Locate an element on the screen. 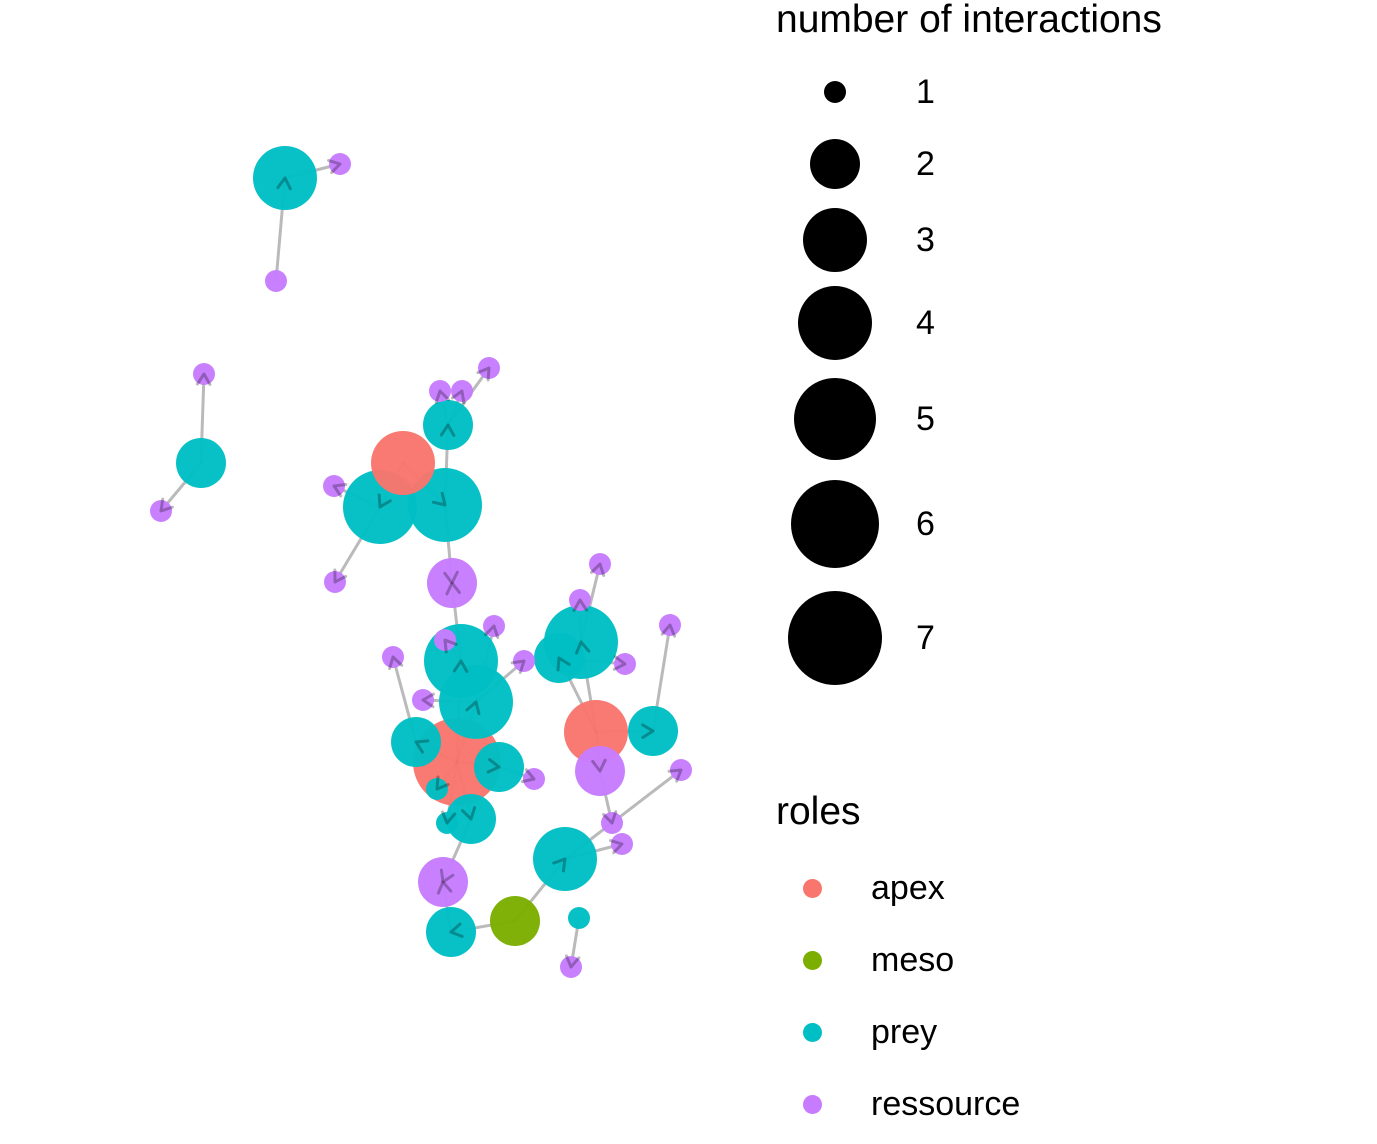 The width and height of the screenshot is (1377, 1144). node-ressource-r11 is located at coordinates (445, 640).